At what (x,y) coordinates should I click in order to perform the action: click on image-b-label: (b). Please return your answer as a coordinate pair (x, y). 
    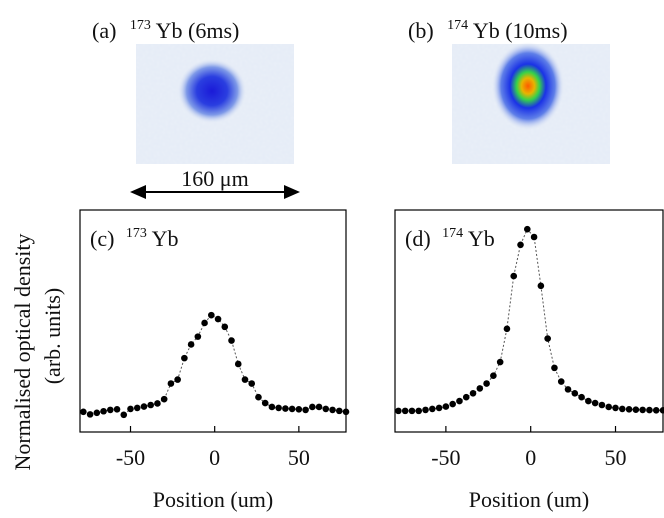
    Looking at the image, I should click on (421, 30).